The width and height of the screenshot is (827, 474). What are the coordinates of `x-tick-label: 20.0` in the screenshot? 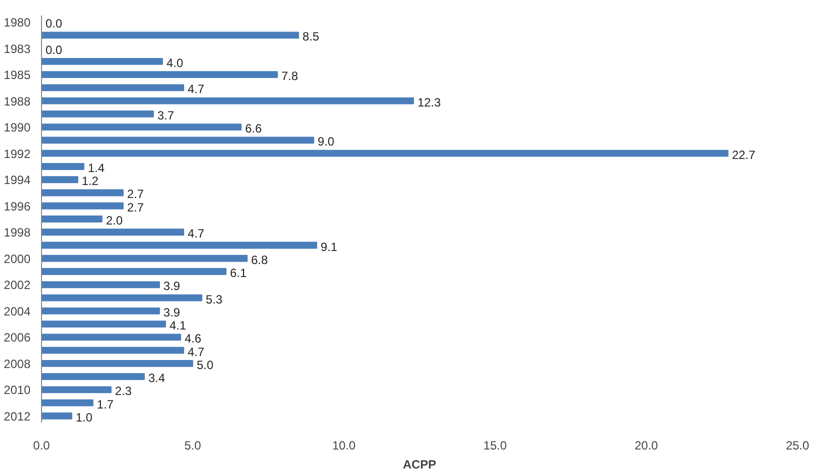 It's located at (646, 445).